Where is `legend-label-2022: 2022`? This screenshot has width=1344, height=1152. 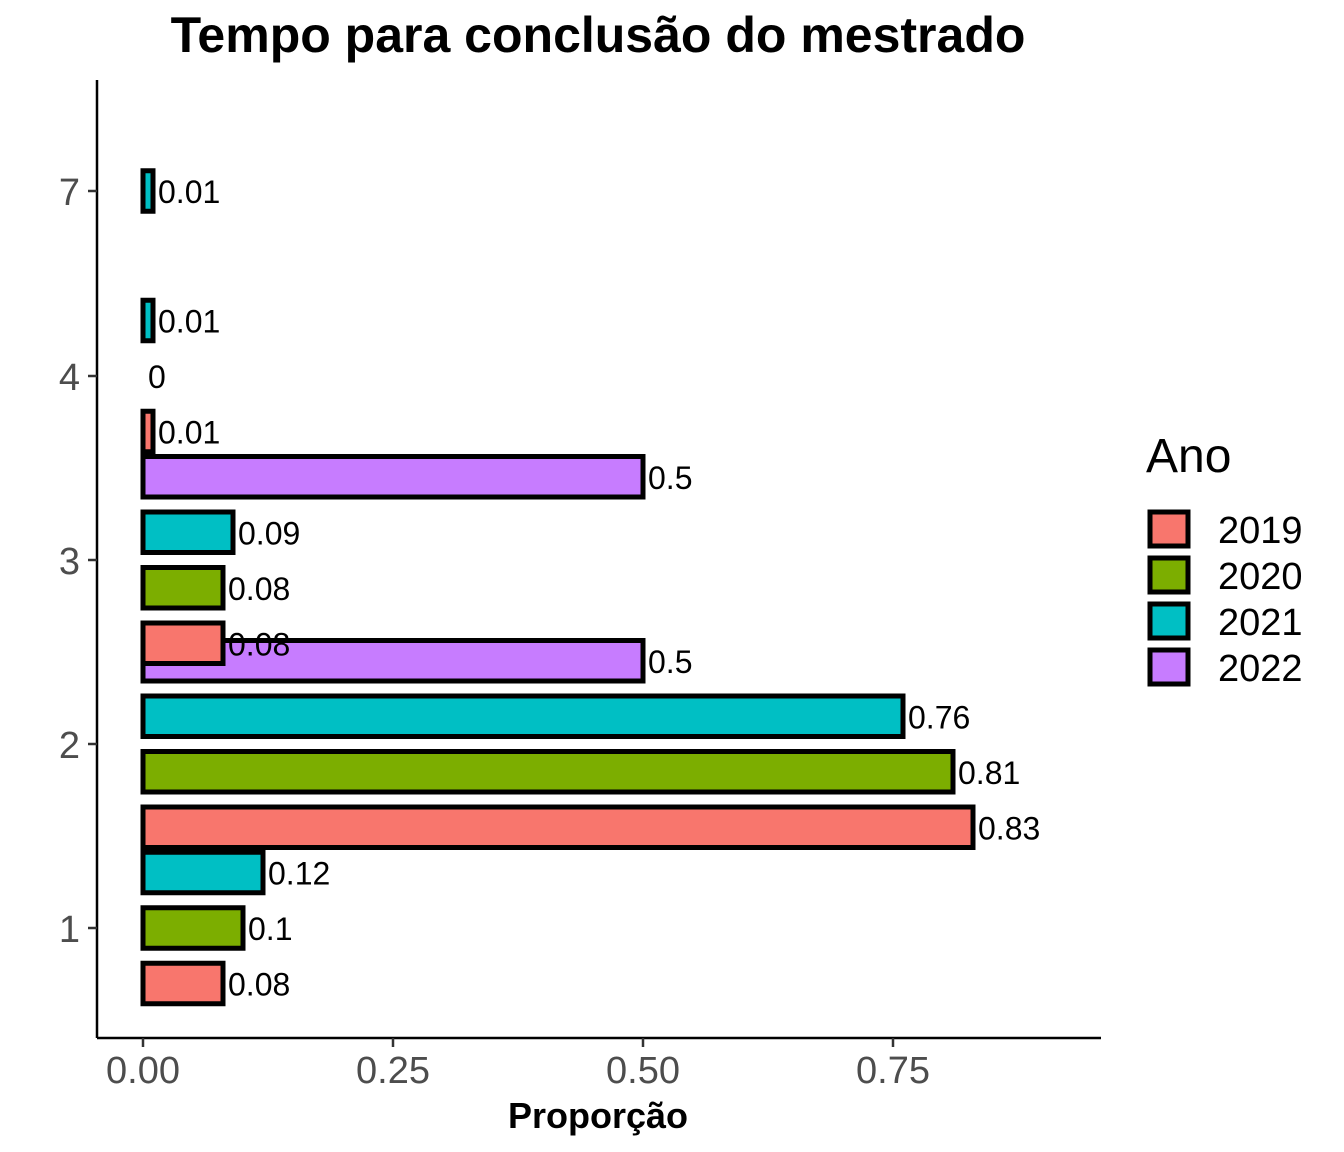
legend-label-2022: 2022 is located at coordinates (1260, 669).